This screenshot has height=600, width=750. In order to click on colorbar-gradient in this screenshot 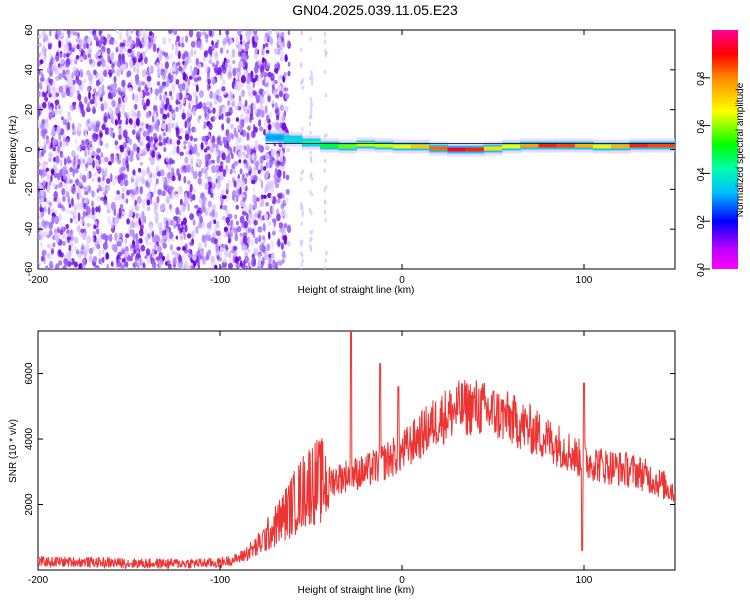, I will do `click(725, 149)`.